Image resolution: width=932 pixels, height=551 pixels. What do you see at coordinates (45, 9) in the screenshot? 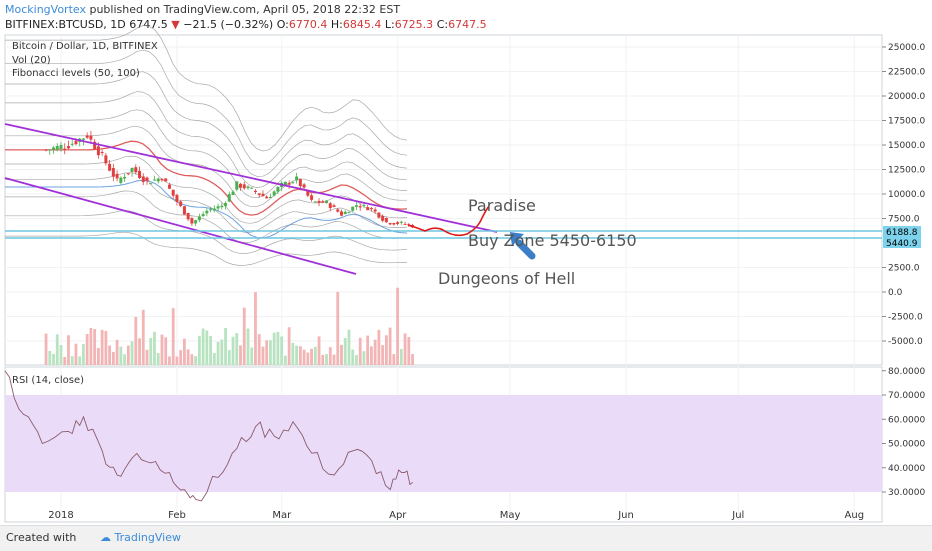
I see `author-name: MockingVortex` at bounding box center [45, 9].